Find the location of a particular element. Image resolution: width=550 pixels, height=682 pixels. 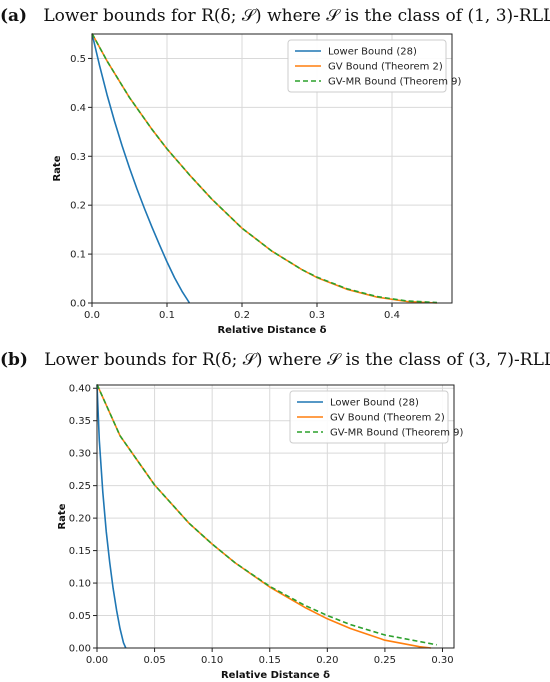

chart-a-ytick-label-1: 0.1 is located at coordinates (78, 255).